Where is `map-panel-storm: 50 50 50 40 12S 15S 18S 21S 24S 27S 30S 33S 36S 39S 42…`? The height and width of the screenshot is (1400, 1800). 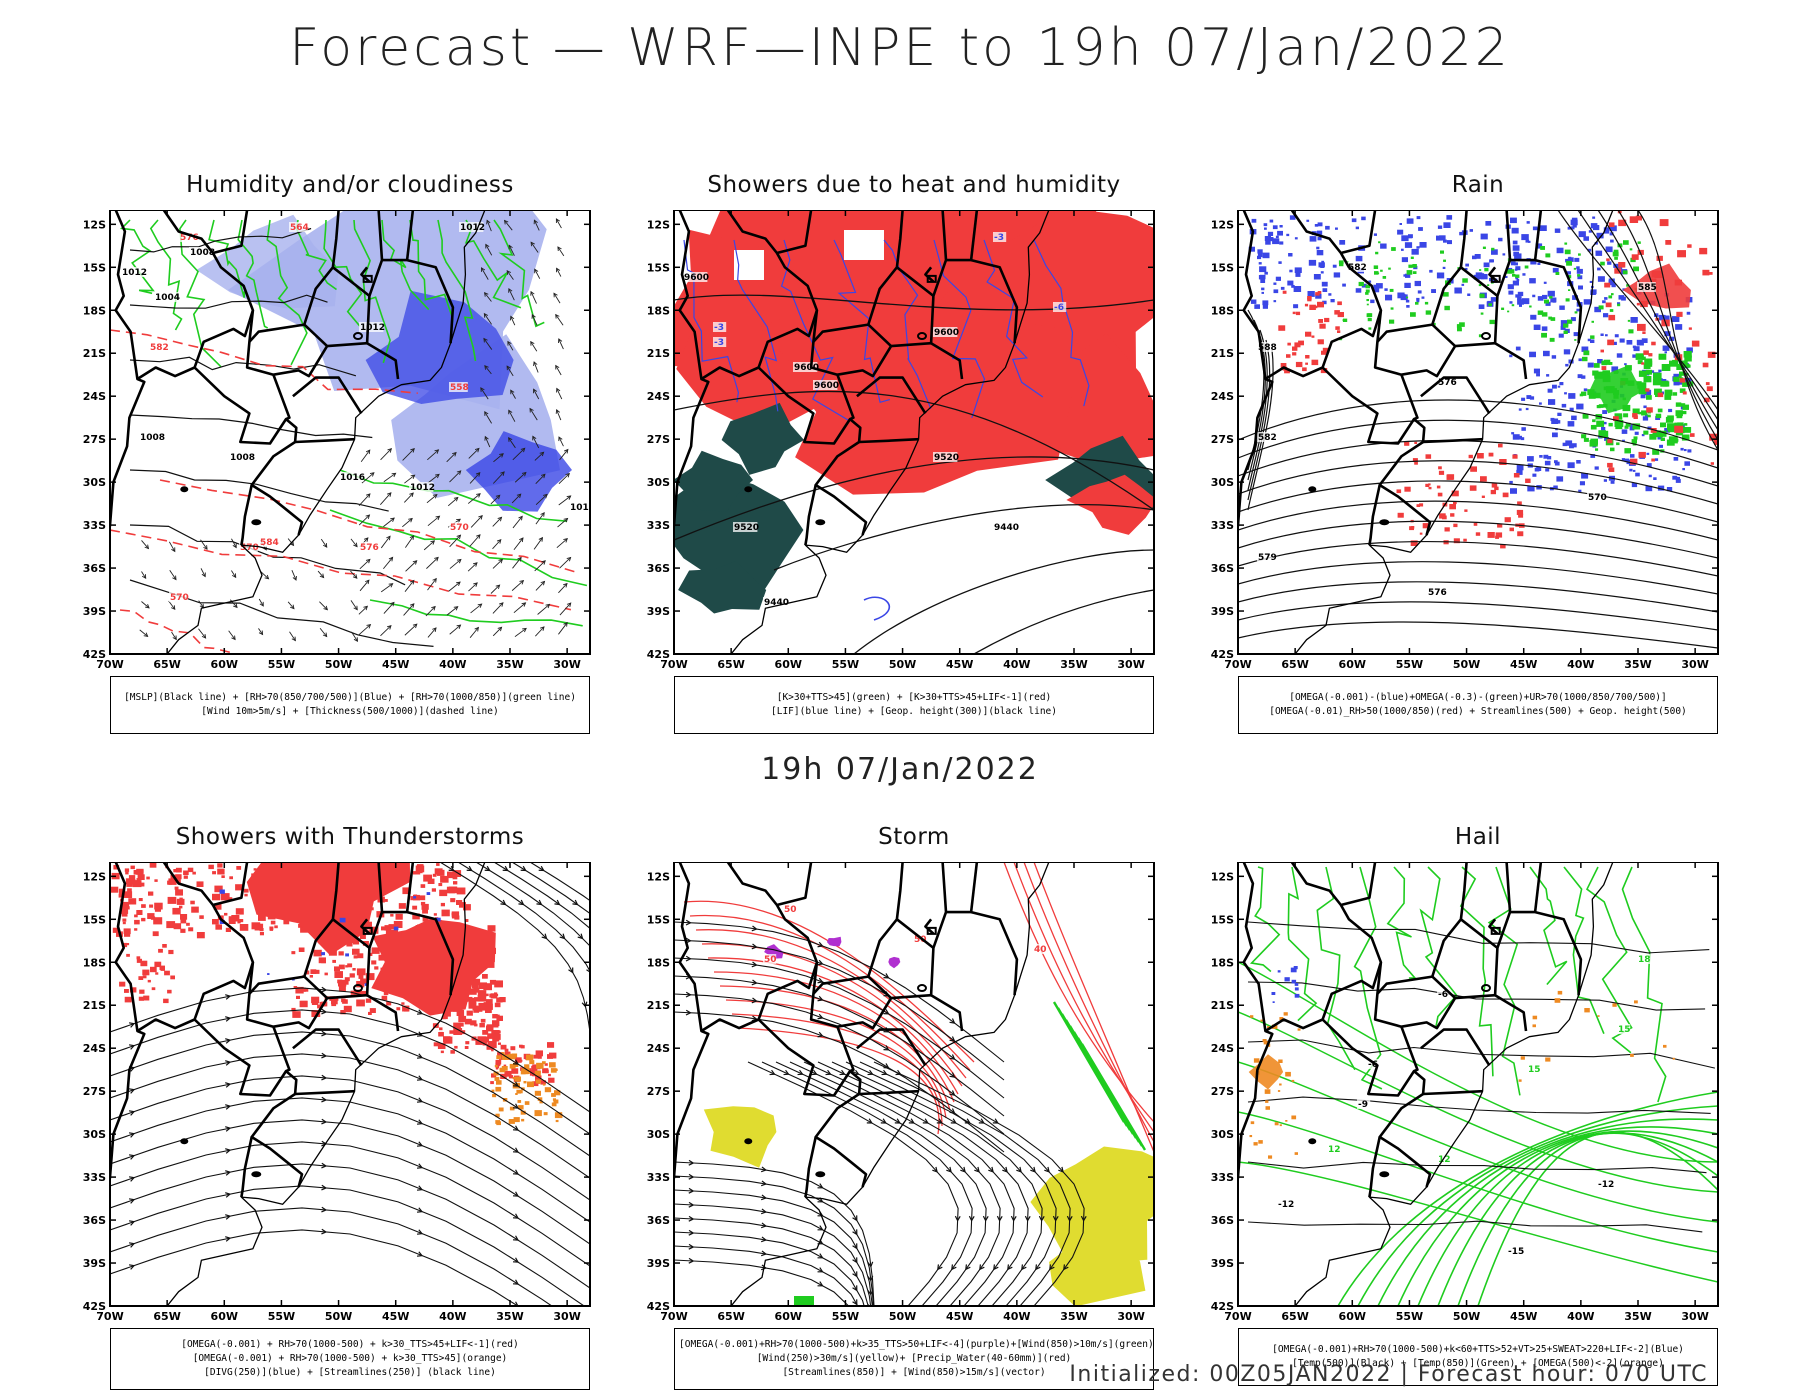
map-panel-storm: 50 50 50 40 12S 15S 18S 21S 24S 27S 30S 33S 36S 39S 42… is located at coordinates (899, 1096).